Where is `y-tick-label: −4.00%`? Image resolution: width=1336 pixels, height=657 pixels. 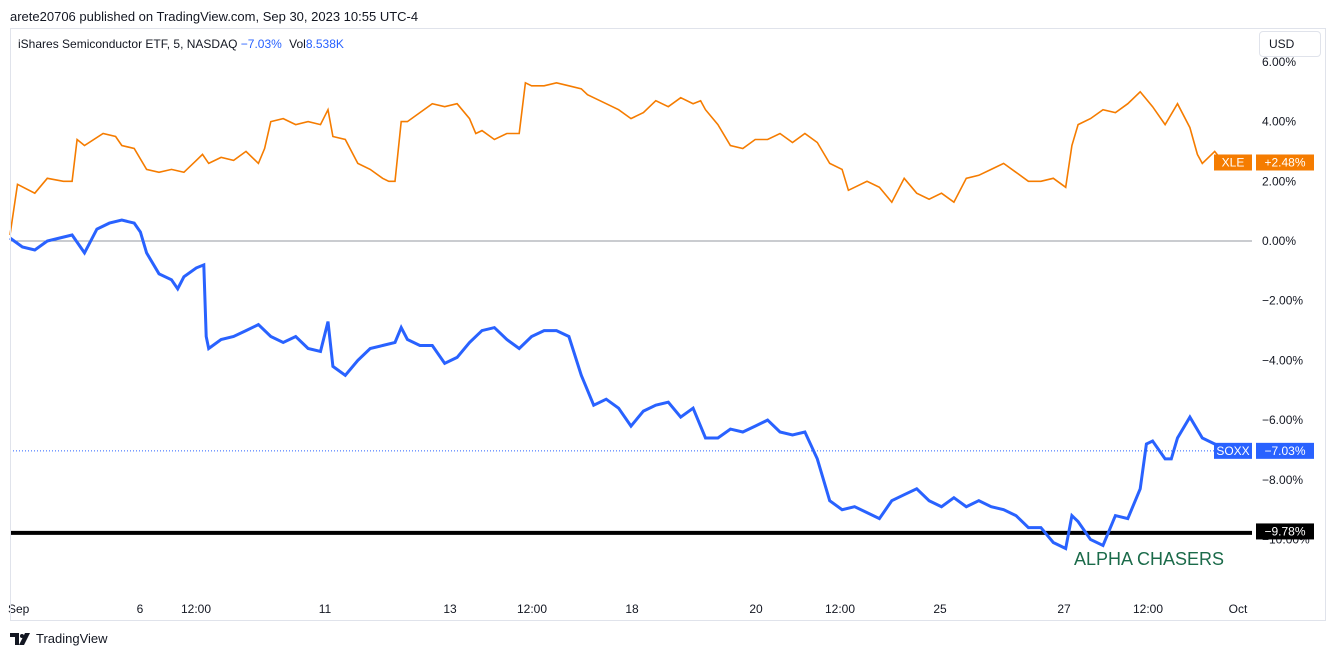
y-tick-label: −4.00% is located at coordinates (1282, 360).